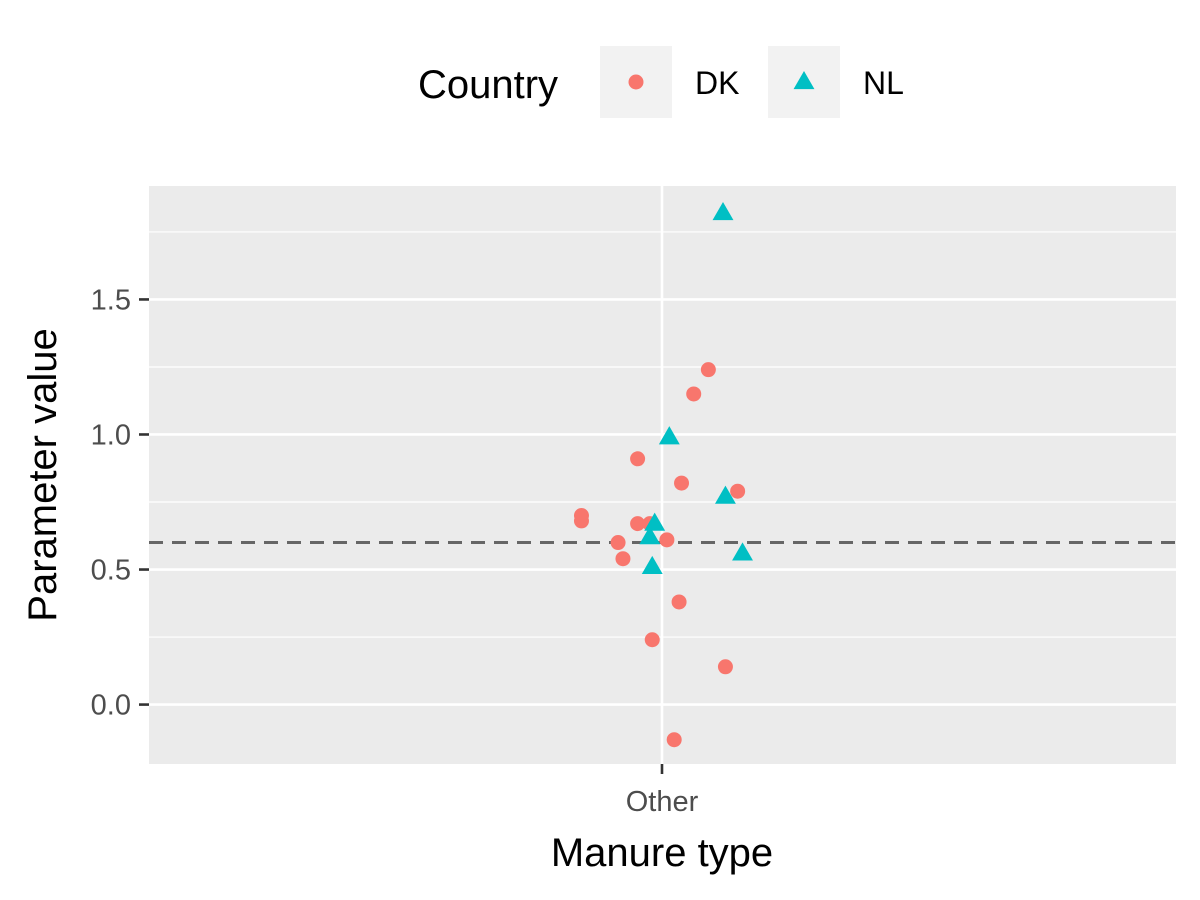  I want to click on legend-item-dk: DK, so click(669, 82).